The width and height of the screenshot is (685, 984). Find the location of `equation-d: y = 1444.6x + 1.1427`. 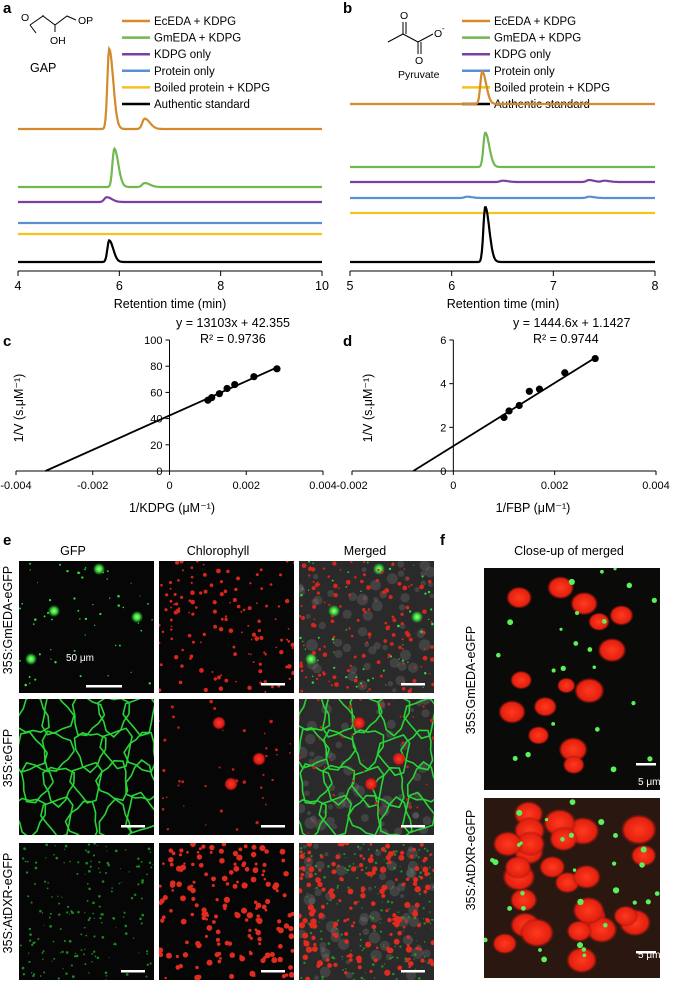

equation-d: y = 1444.6x + 1.1427 is located at coordinates (572, 323).